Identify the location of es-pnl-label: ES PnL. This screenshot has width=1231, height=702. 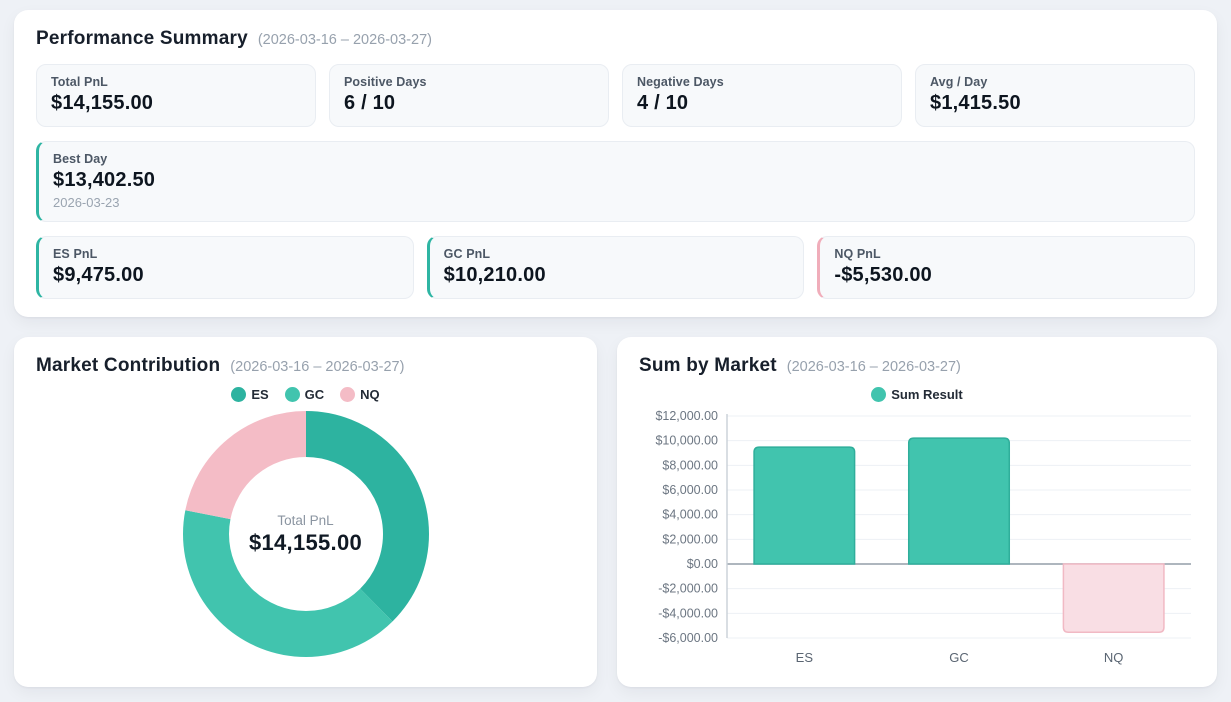
(75, 254).